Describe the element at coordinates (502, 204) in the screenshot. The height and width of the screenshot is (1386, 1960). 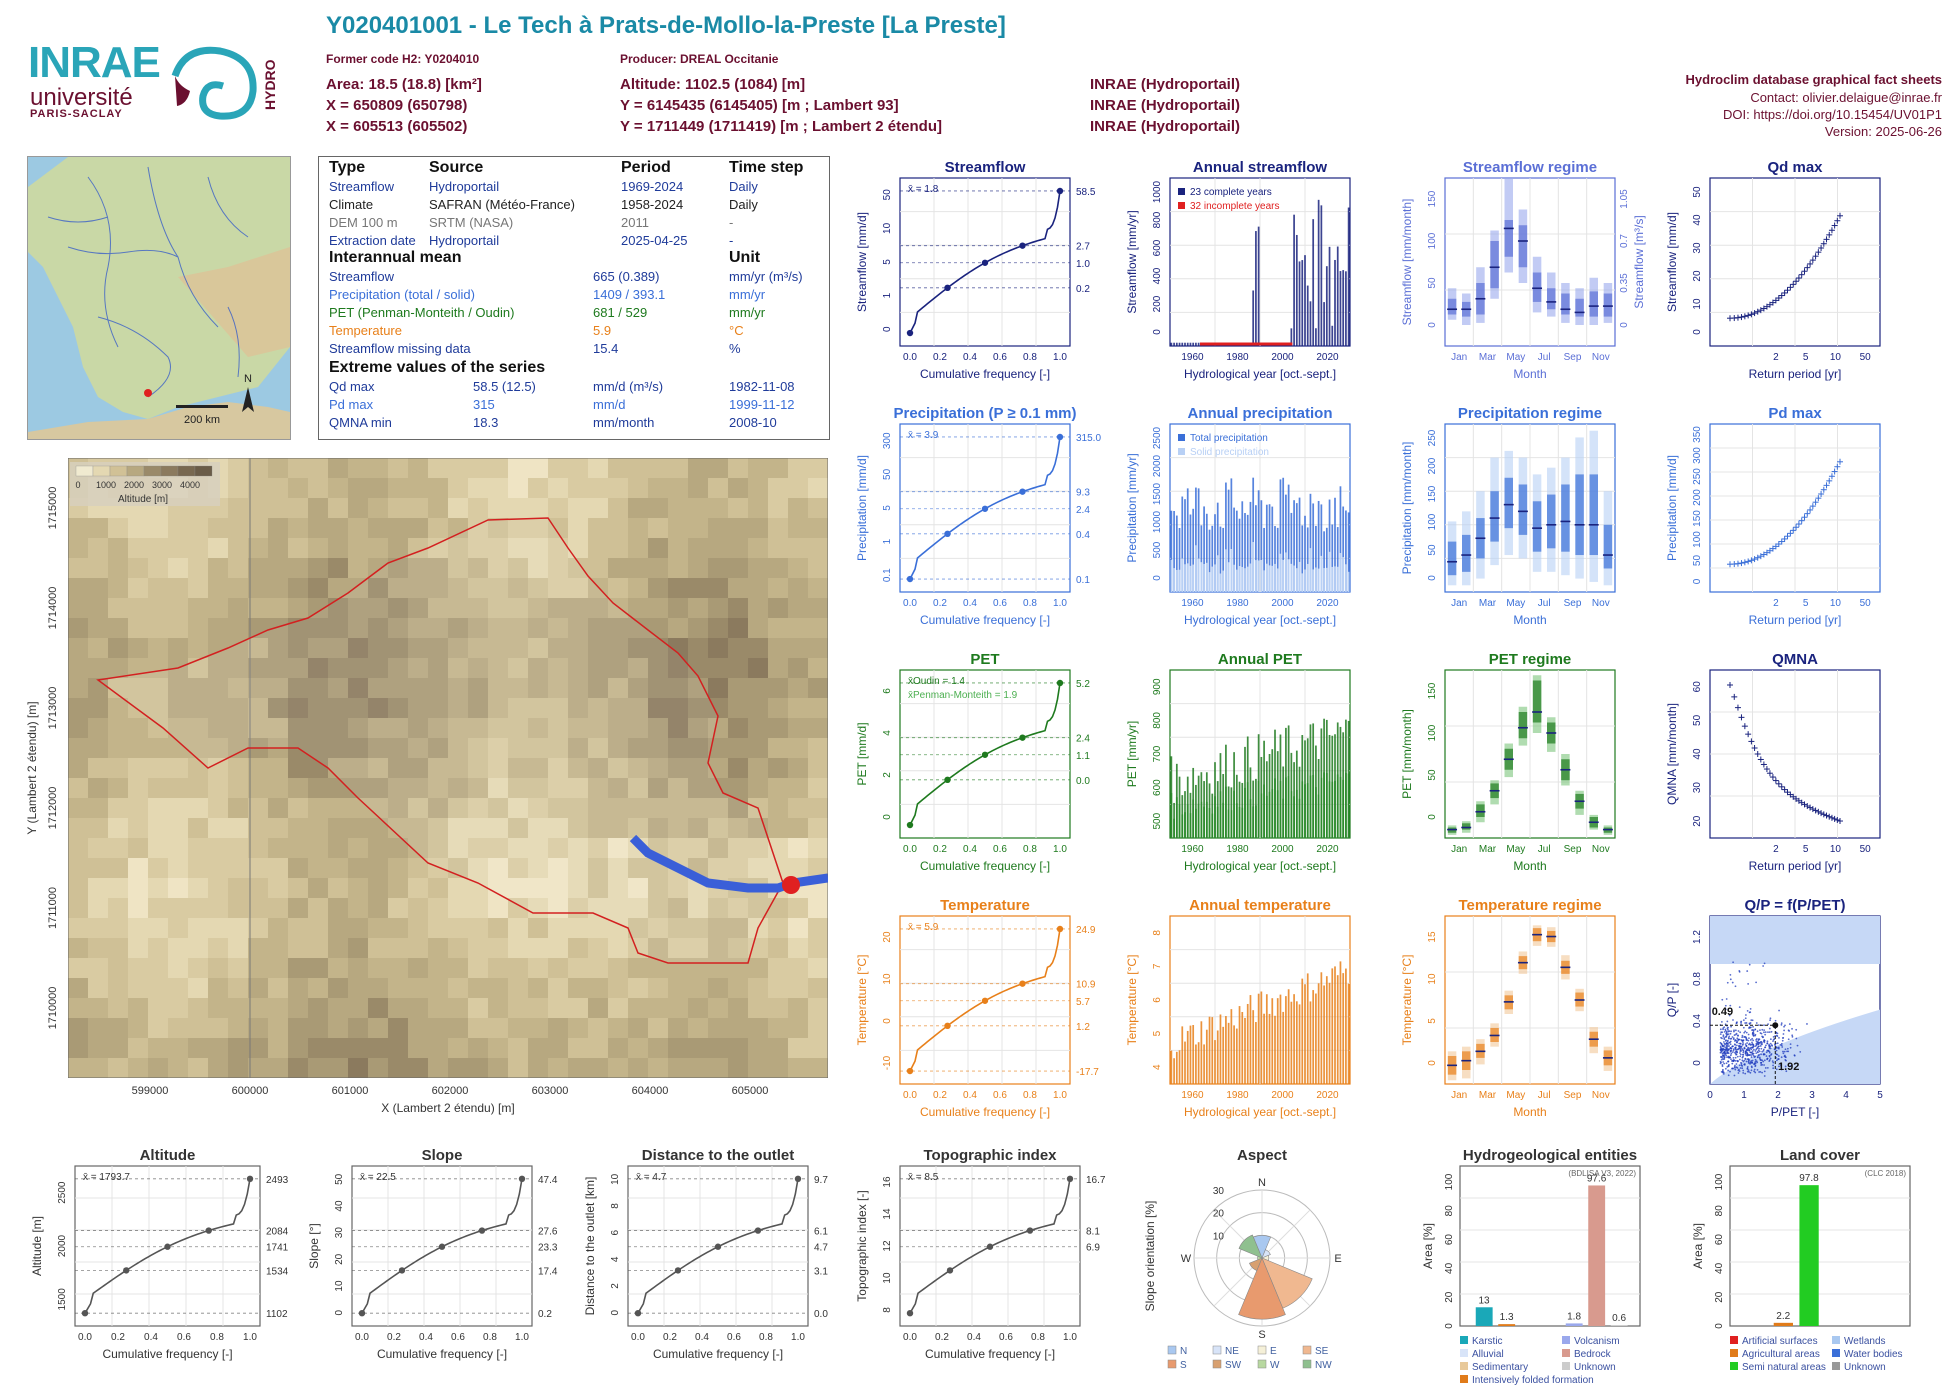
I see `info-row-source: SAFRAN (Météo-France)` at that location.